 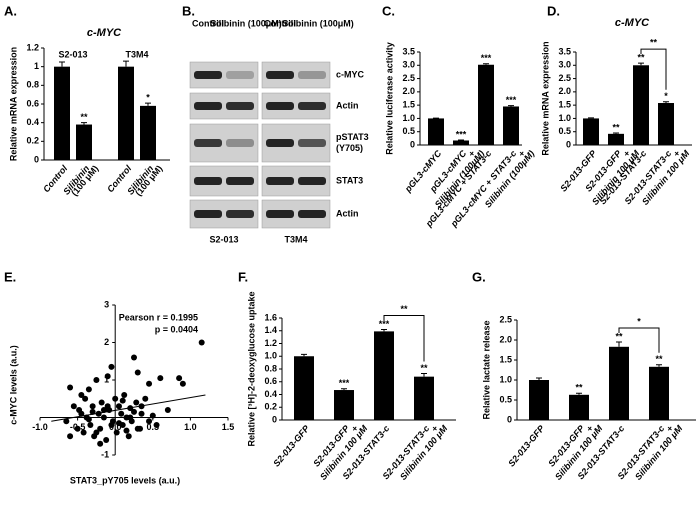 What do you see at coordinates (404, 309) in the screenshot?
I see `bracket-label: **` at bounding box center [404, 309].